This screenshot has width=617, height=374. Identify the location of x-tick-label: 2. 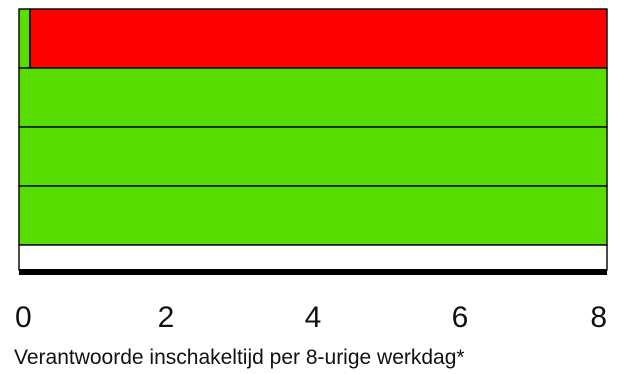
(166, 317).